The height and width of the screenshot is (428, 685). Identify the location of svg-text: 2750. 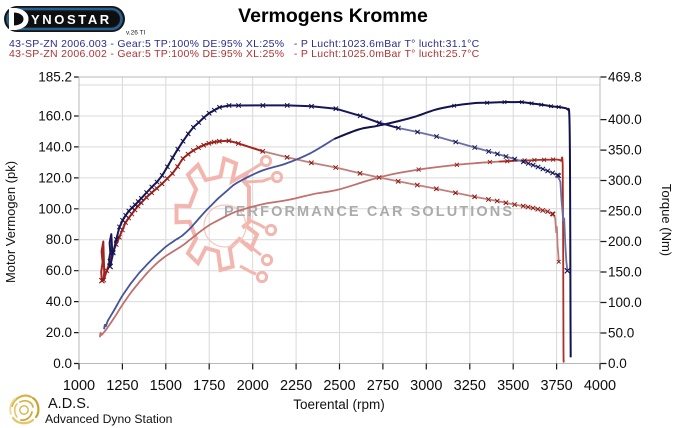
(383, 386).